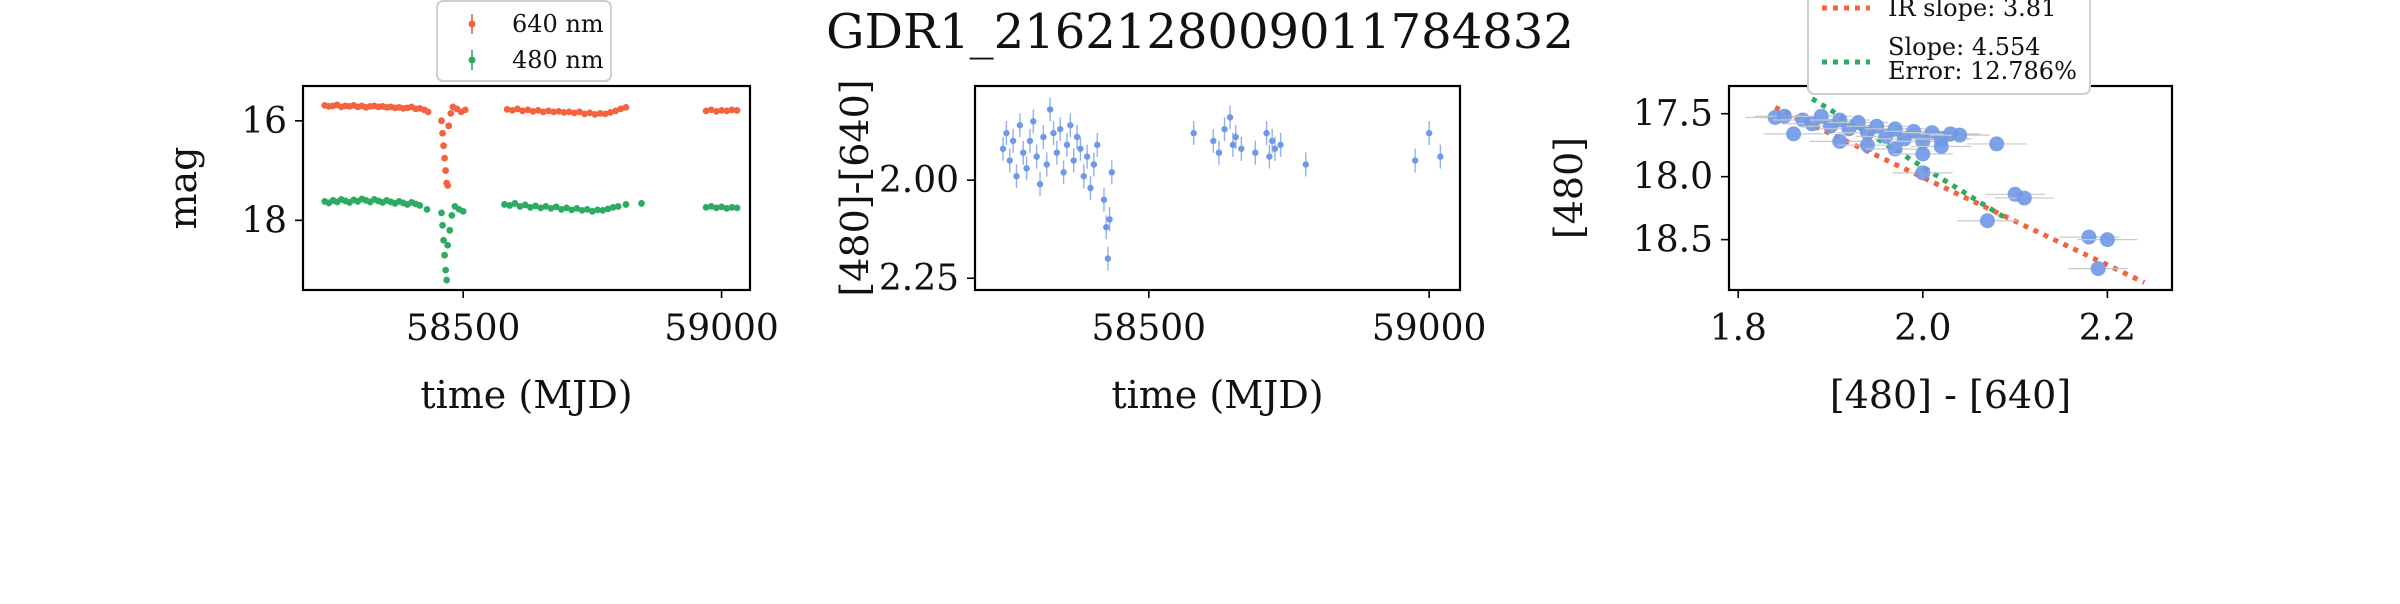 The image size is (2400, 604). Describe the element at coordinates (463, 328) in the screenshot. I see `x-tick-label: 58500` at that location.